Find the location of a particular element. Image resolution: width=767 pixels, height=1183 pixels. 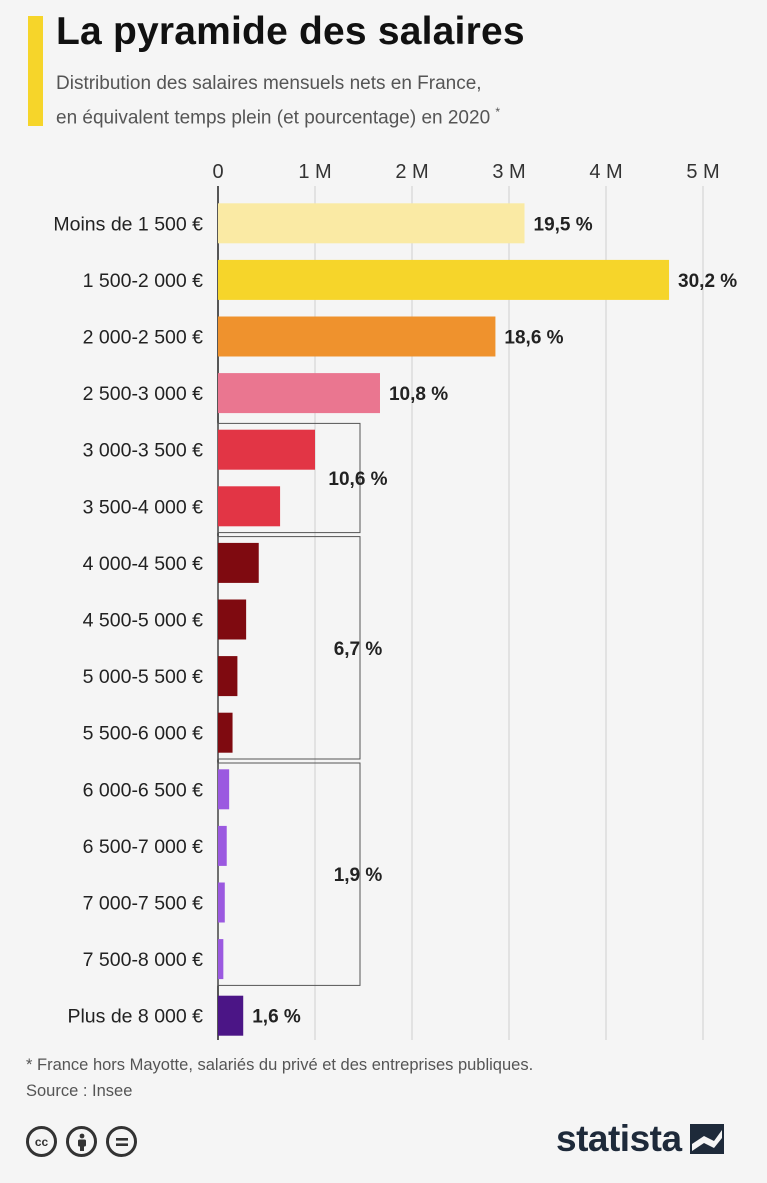

category-label: 3 000-3 500 € is located at coordinates (143, 451).